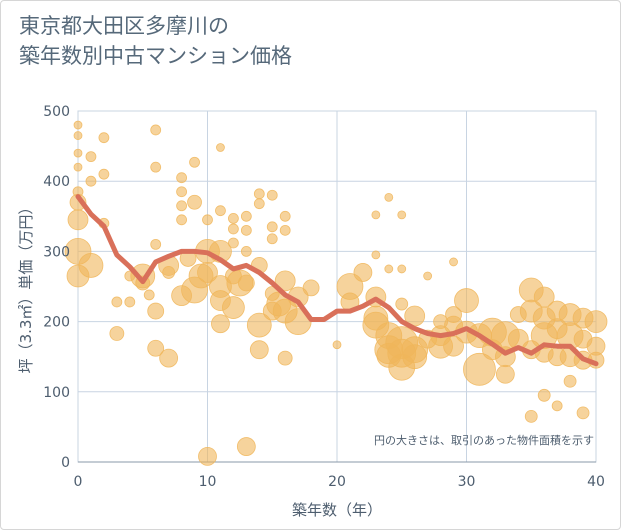  What do you see at coordinates (124, 26) in the screenshot?
I see `chart-title-line-1: 東京都大田区多摩川の` at bounding box center [124, 26].